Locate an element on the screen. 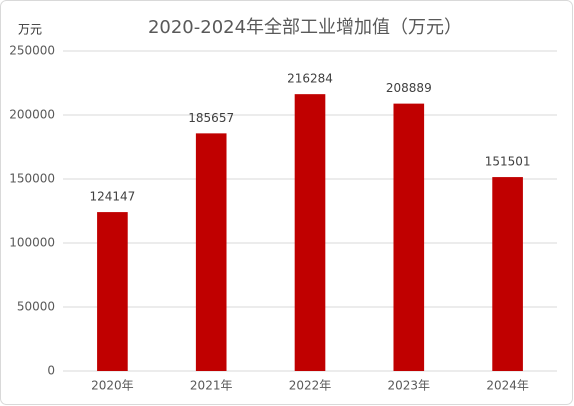 Image resolution: width=574 pixels, height=406 pixels. value-label: 185657 is located at coordinates (211, 118).